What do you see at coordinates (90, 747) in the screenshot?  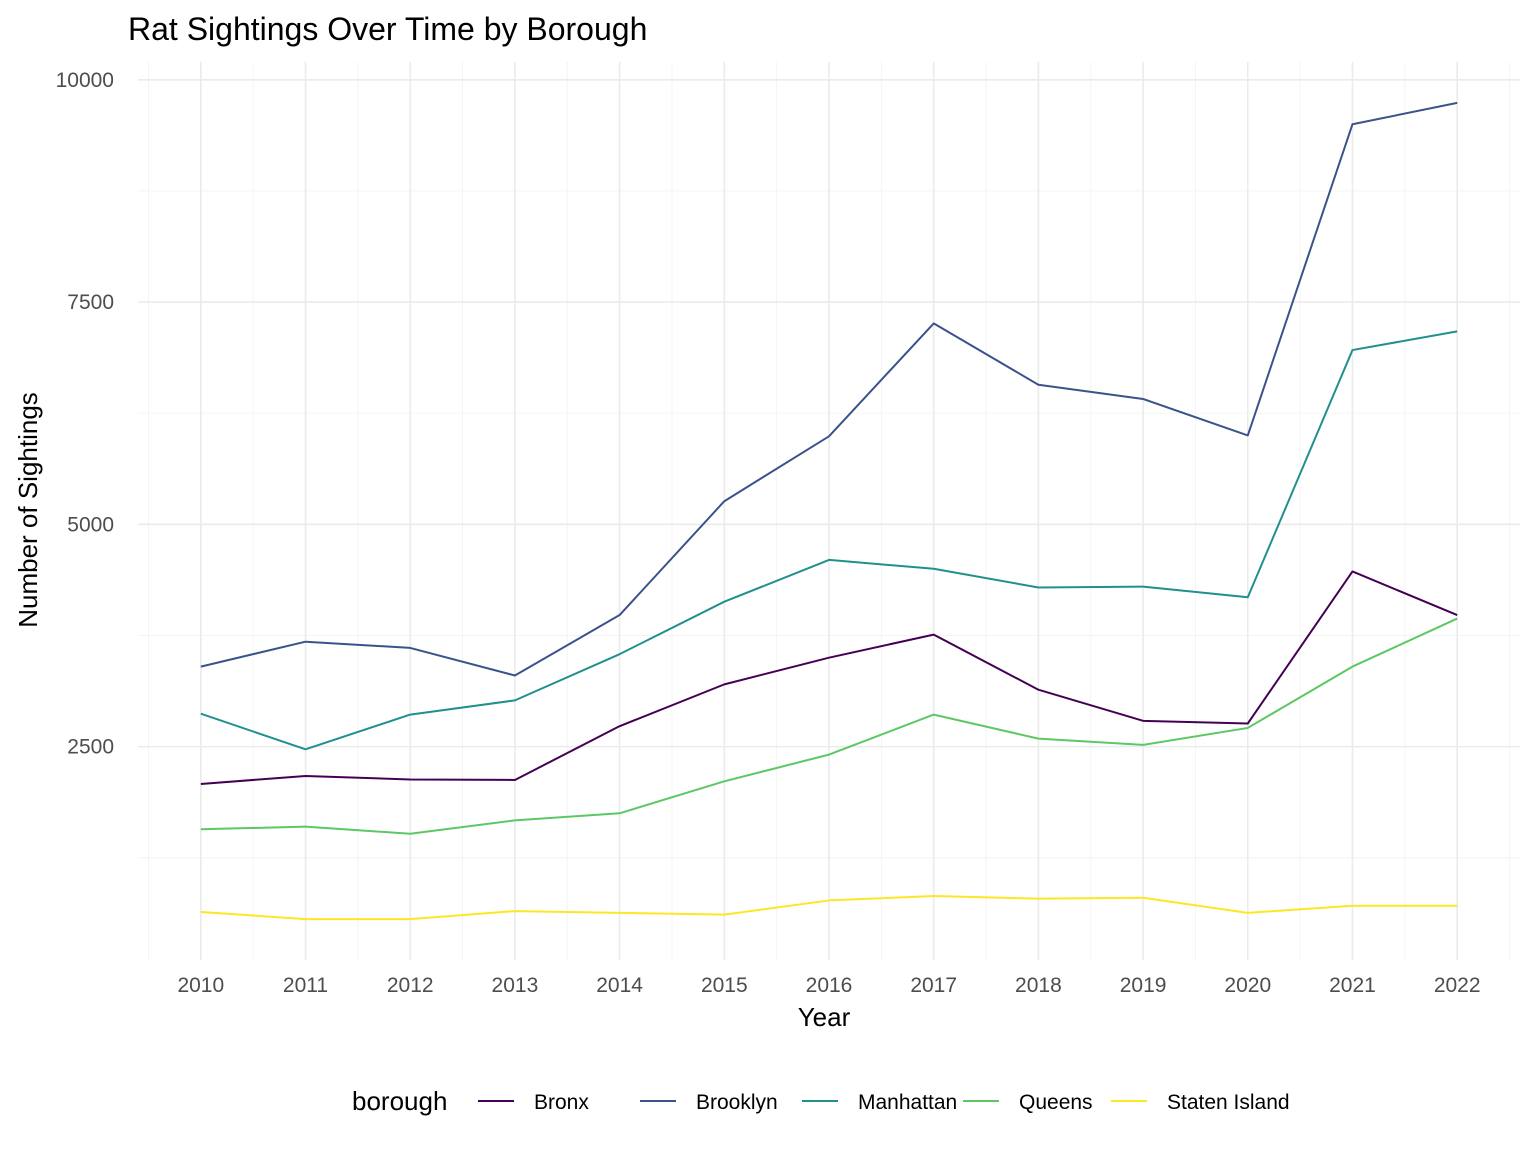 I see `y-tick-label: 2500` at bounding box center [90, 747].